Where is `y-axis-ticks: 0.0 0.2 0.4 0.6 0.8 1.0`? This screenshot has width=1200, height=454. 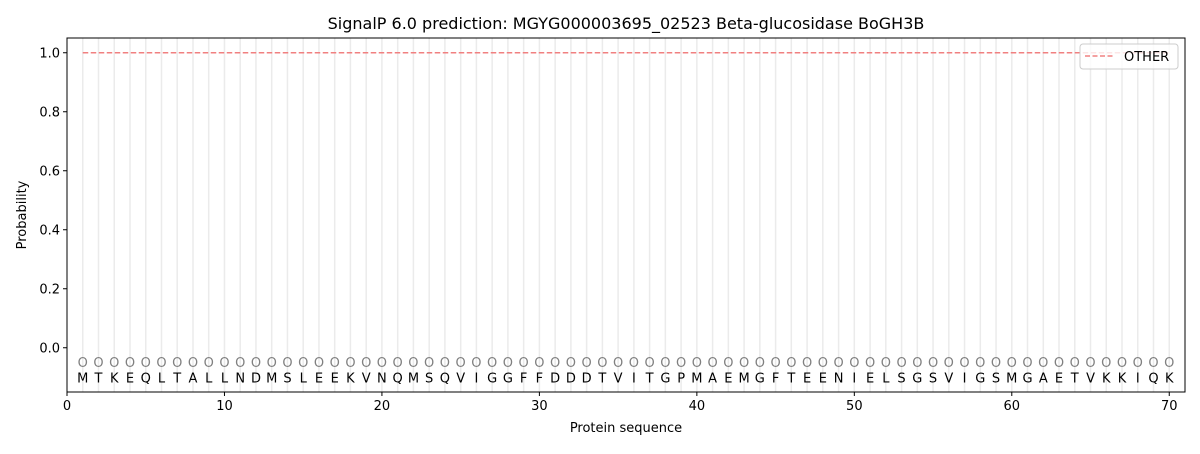
y-axis-ticks: 0.0 0.2 0.4 0.6 0.8 1.0 is located at coordinates (53, 201).